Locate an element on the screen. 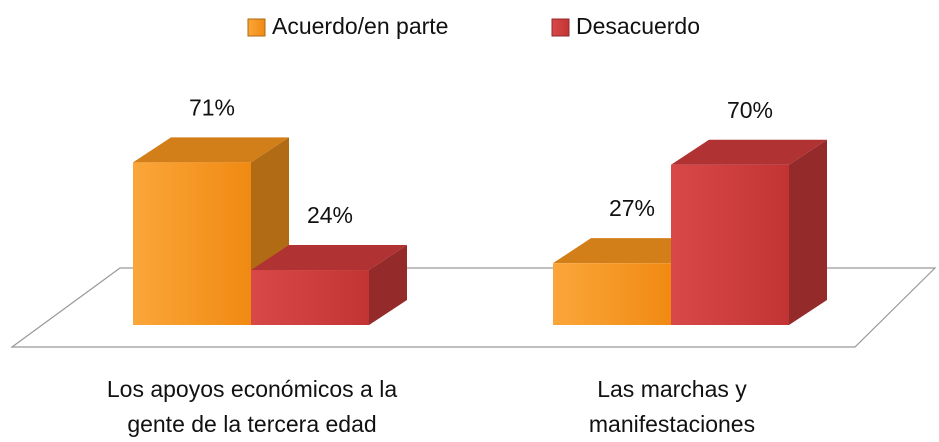  value-label: 27% is located at coordinates (632, 208).